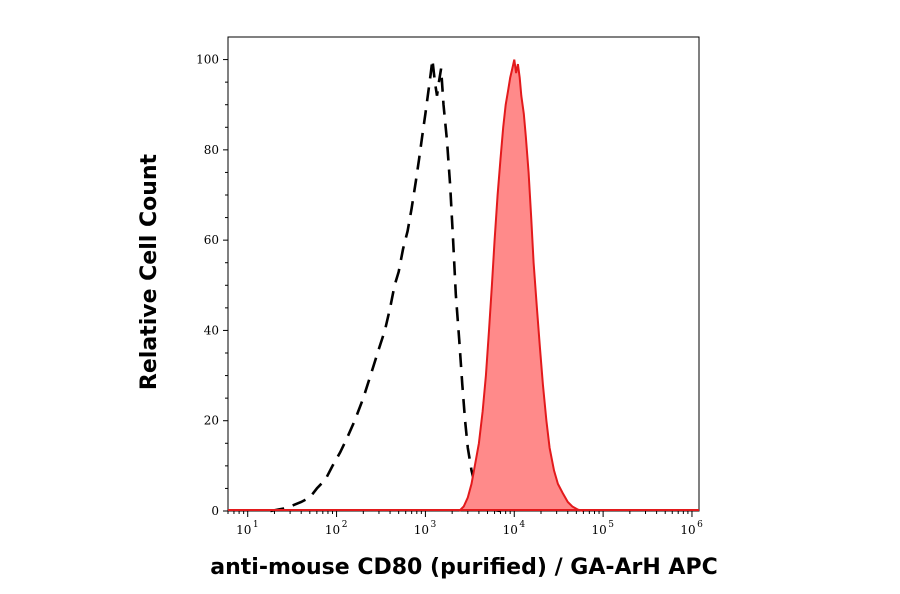 Image resolution: width=900 pixels, height=594 pixels. What do you see at coordinates (211, 421) in the screenshot?
I see `y-tick-label: 20` at bounding box center [211, 421].